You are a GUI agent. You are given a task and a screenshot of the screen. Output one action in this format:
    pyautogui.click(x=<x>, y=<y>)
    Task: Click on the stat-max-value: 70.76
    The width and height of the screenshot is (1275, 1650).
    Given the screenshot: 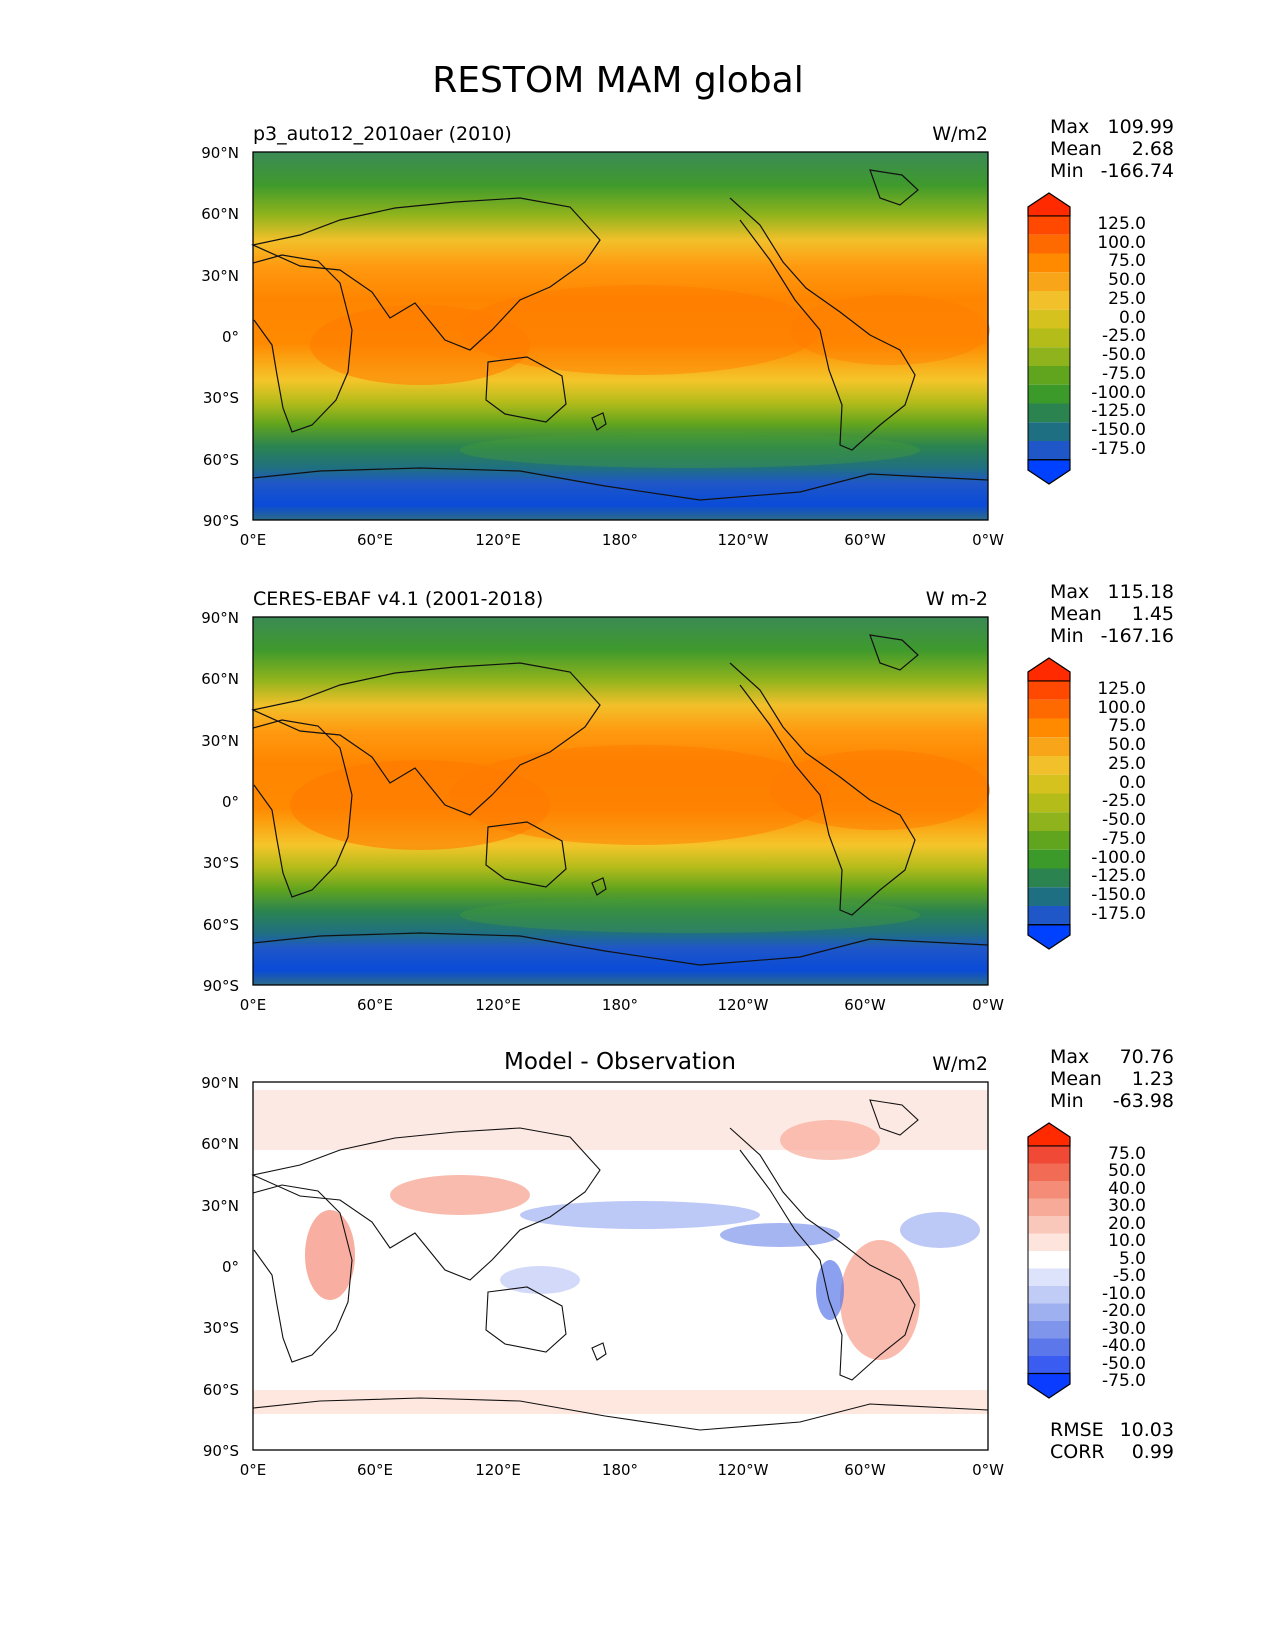 What is the action you would take?
    pyautogui.click(x=1147, y=1057)
    